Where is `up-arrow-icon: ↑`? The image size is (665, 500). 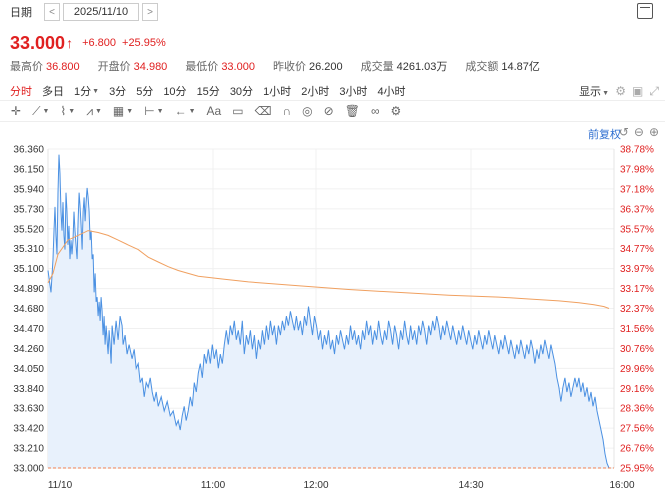
up-arrow-icon: ↑ is located at coordinates (70, 43).